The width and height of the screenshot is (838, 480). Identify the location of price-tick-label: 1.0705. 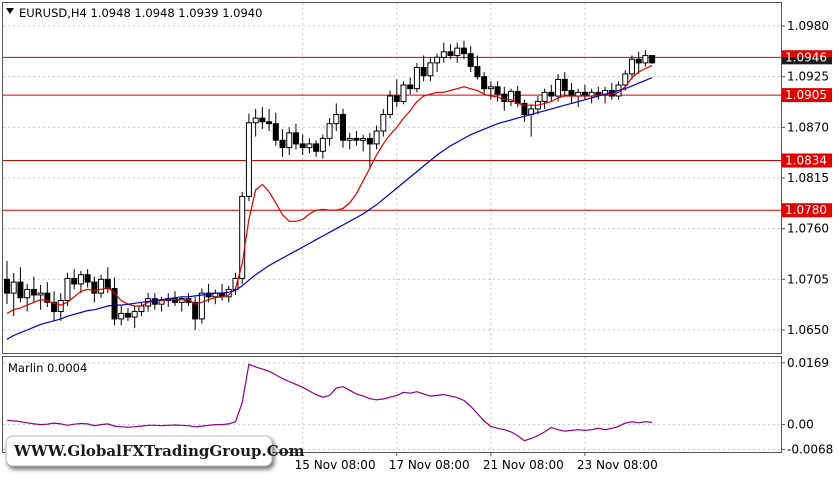
(808, 279).